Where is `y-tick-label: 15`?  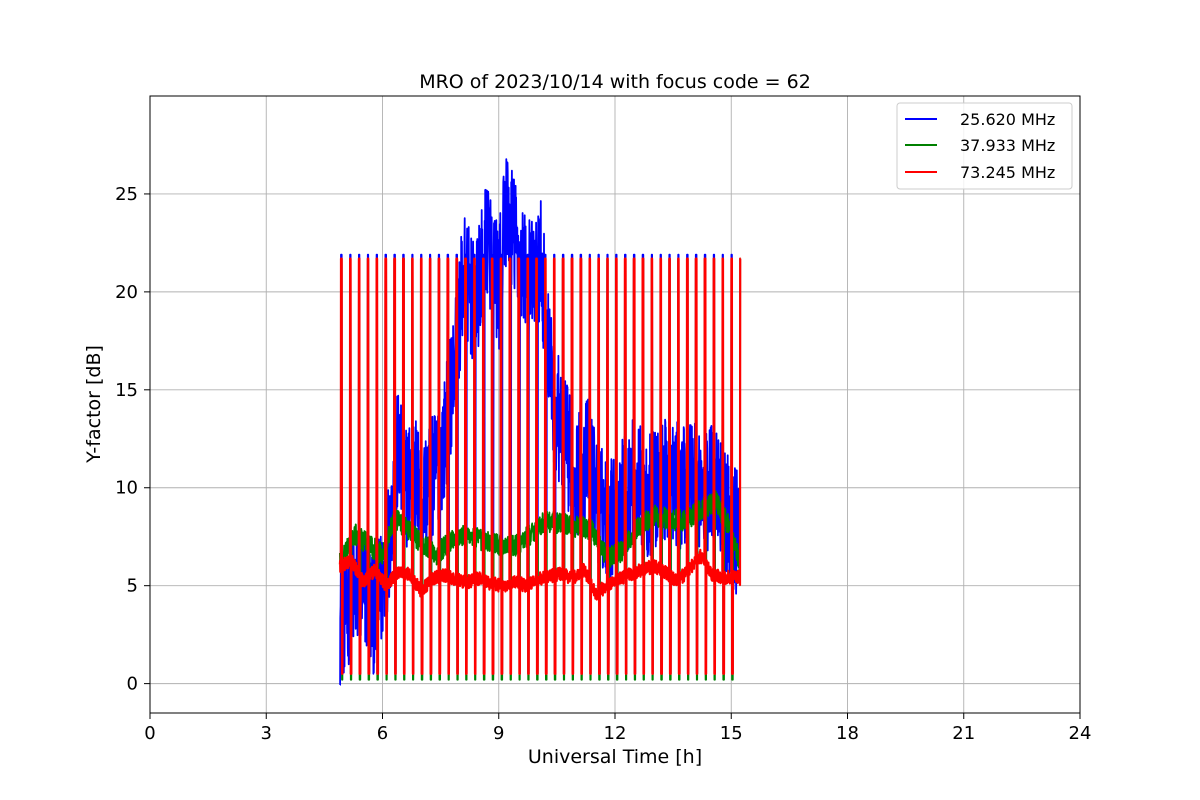
y-tick-label: 15 is located at coordinates (126, 390).